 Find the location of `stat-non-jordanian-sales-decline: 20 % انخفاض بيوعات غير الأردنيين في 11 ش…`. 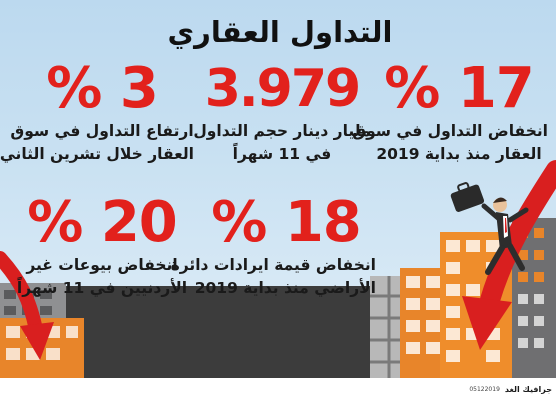

stat-non-jordanian-sales-decline: 20 % انخفاض بيوعات غير الأردنيين في 11 ش… is located at coordinates (102, 246).